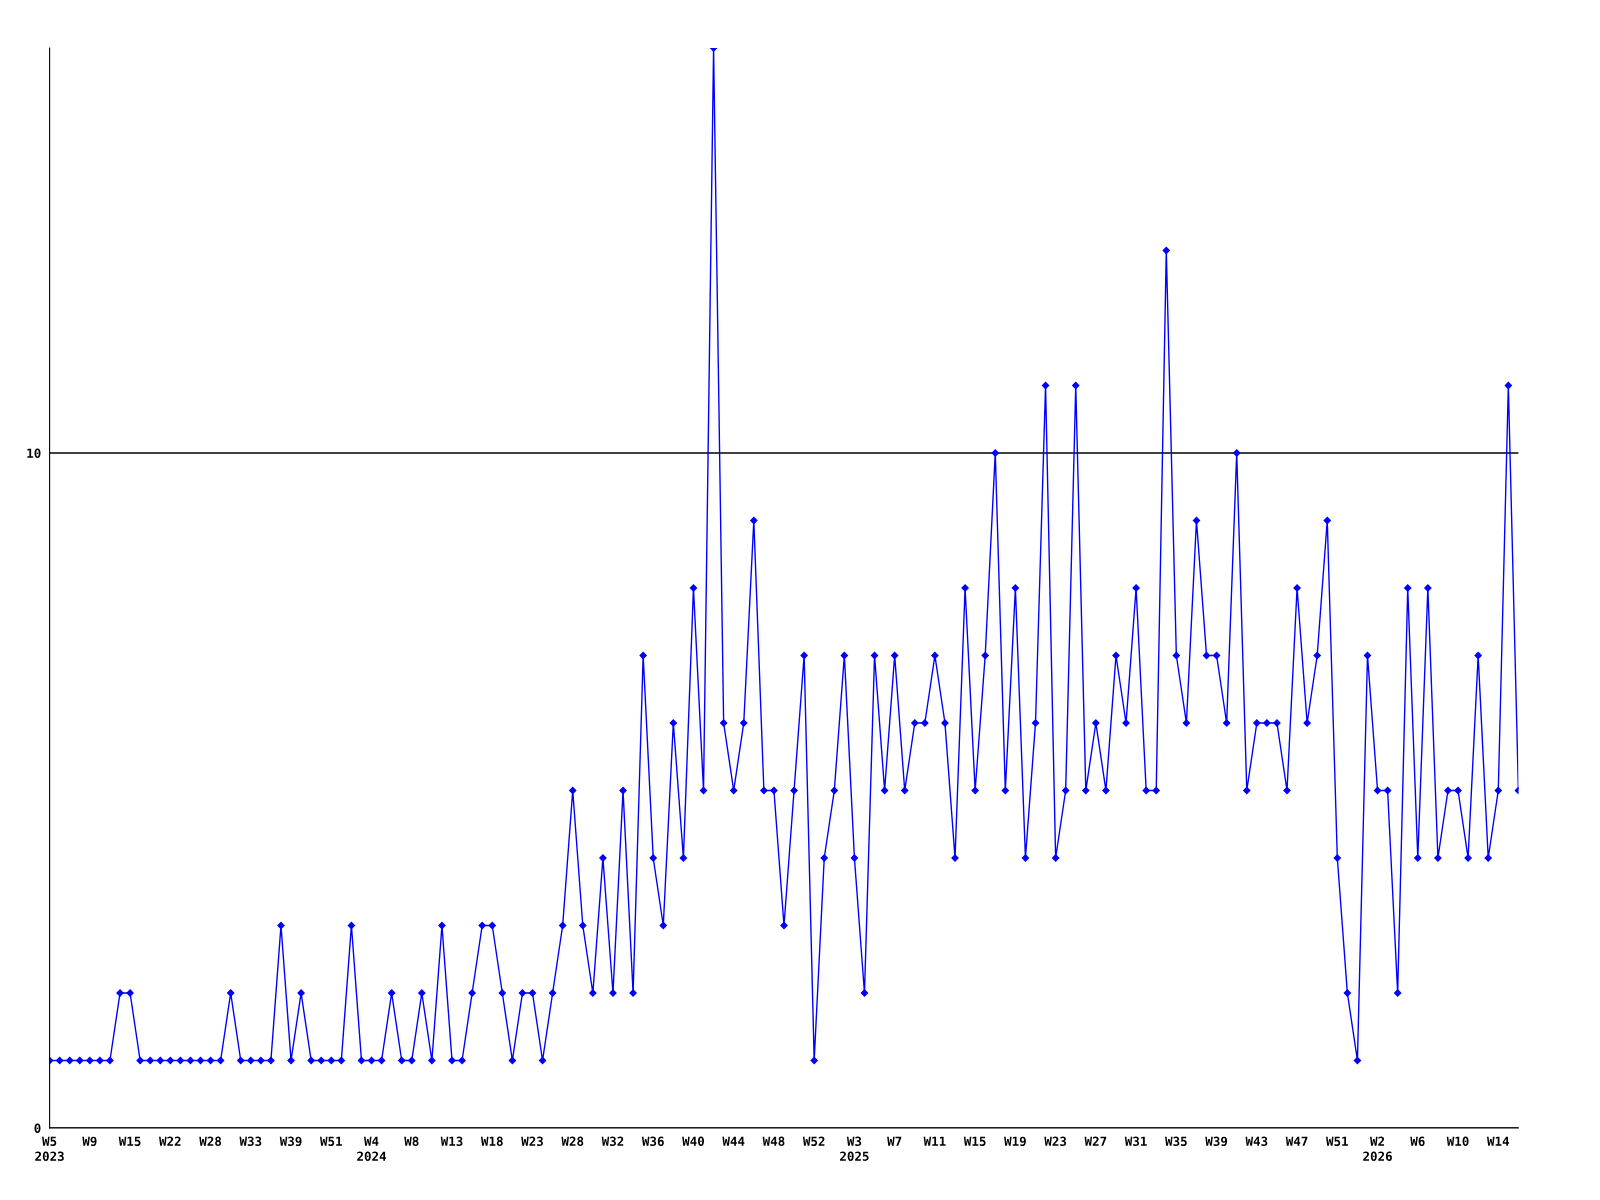  What do you see at coordinates (89, 1141) in the screenshot?
I see `x-tick-label: W9` at bounding box center [89, 1141].